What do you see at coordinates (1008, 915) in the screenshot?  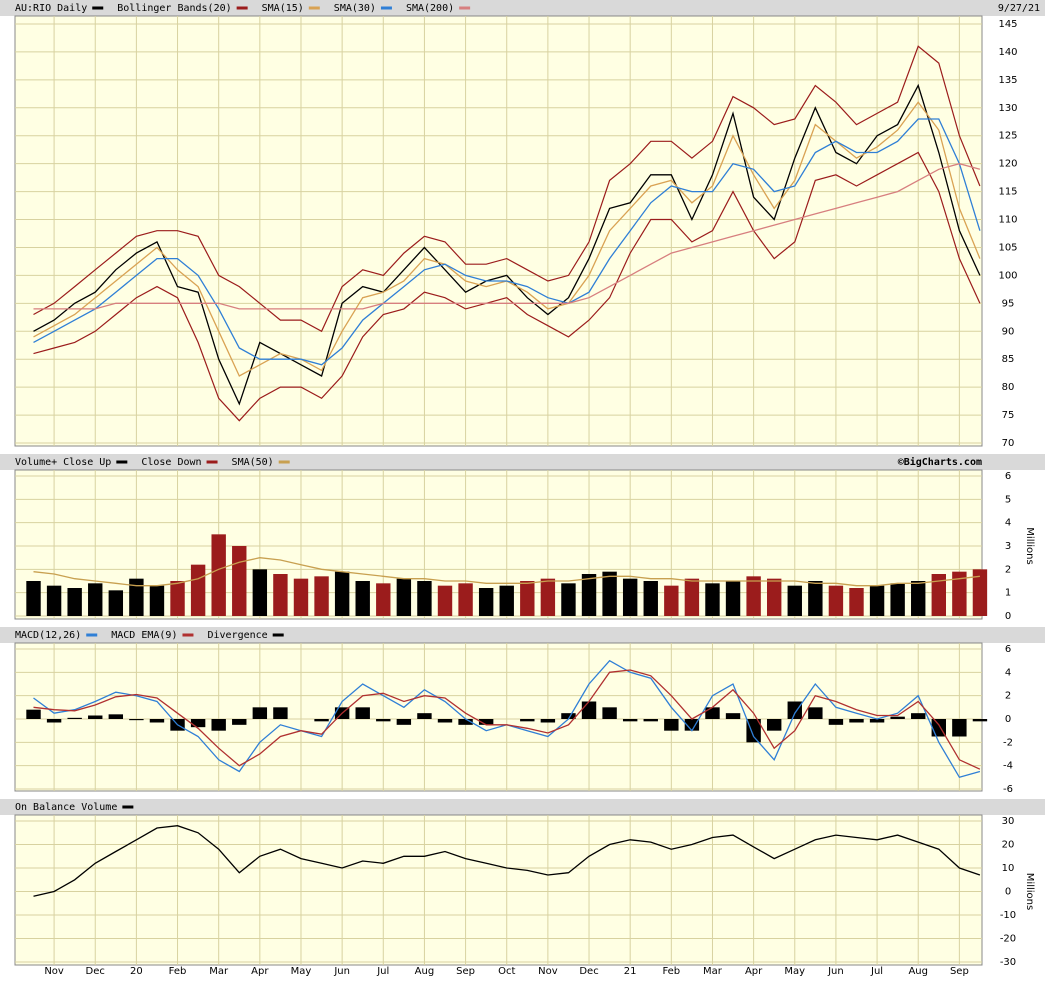 I see `y-tick-label: -10` at bounding box center [1008, 915].